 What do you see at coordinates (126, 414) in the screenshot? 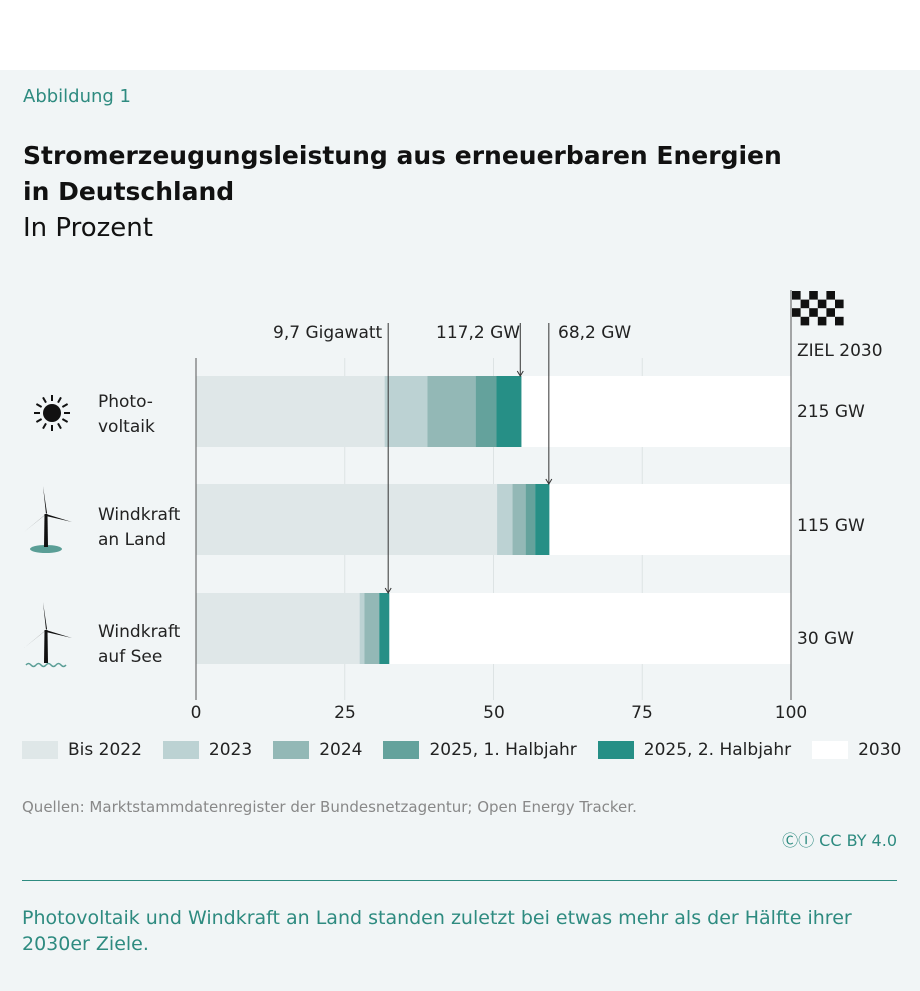
I see `category-label-photovoltaik: Photo-voltaik` at bounding box center [126, 414].